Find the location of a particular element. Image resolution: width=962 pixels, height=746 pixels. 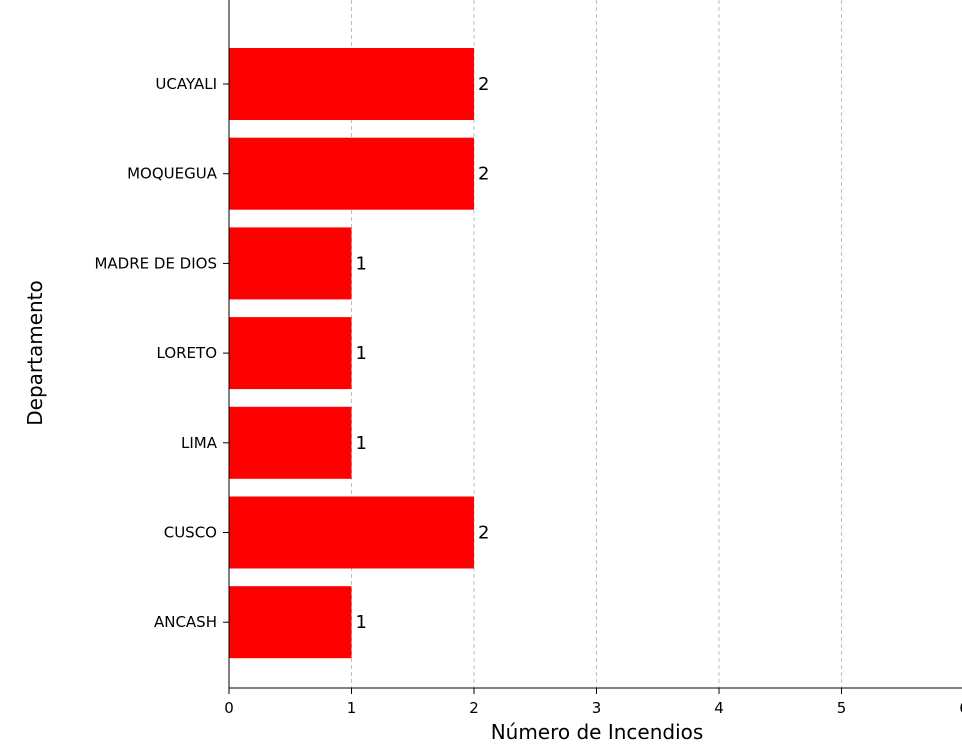

y-tick-label: LIMA is located at coordinates (199, 443).